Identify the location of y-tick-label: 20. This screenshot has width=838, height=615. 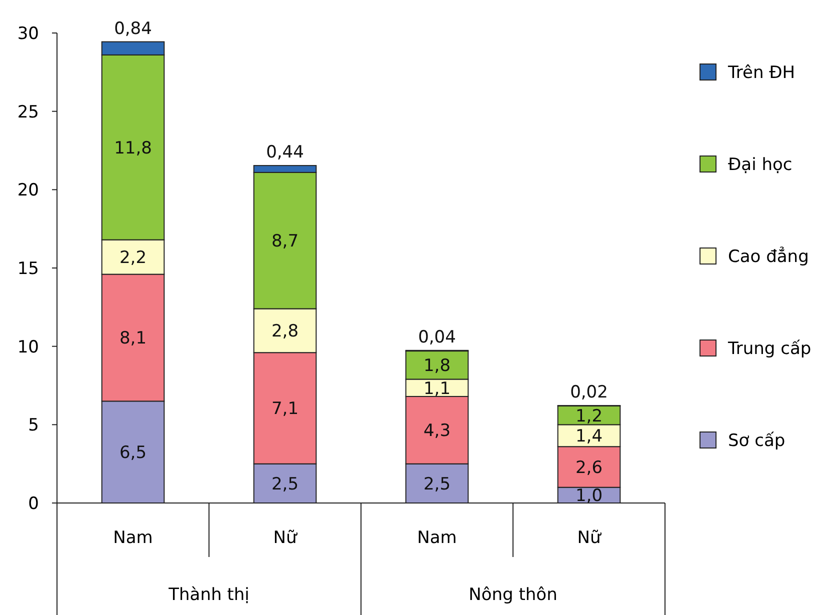
(28, 190).